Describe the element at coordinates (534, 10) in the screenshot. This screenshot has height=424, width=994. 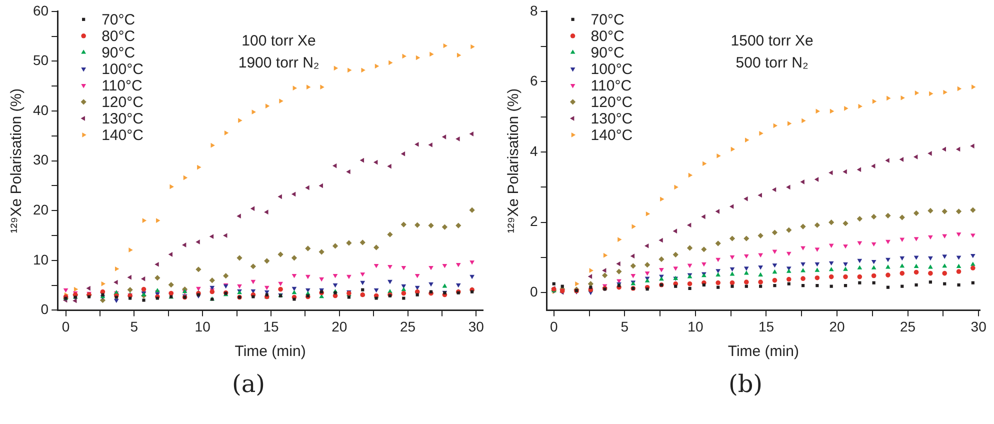
I see `y-tick-label: 8` at that location.